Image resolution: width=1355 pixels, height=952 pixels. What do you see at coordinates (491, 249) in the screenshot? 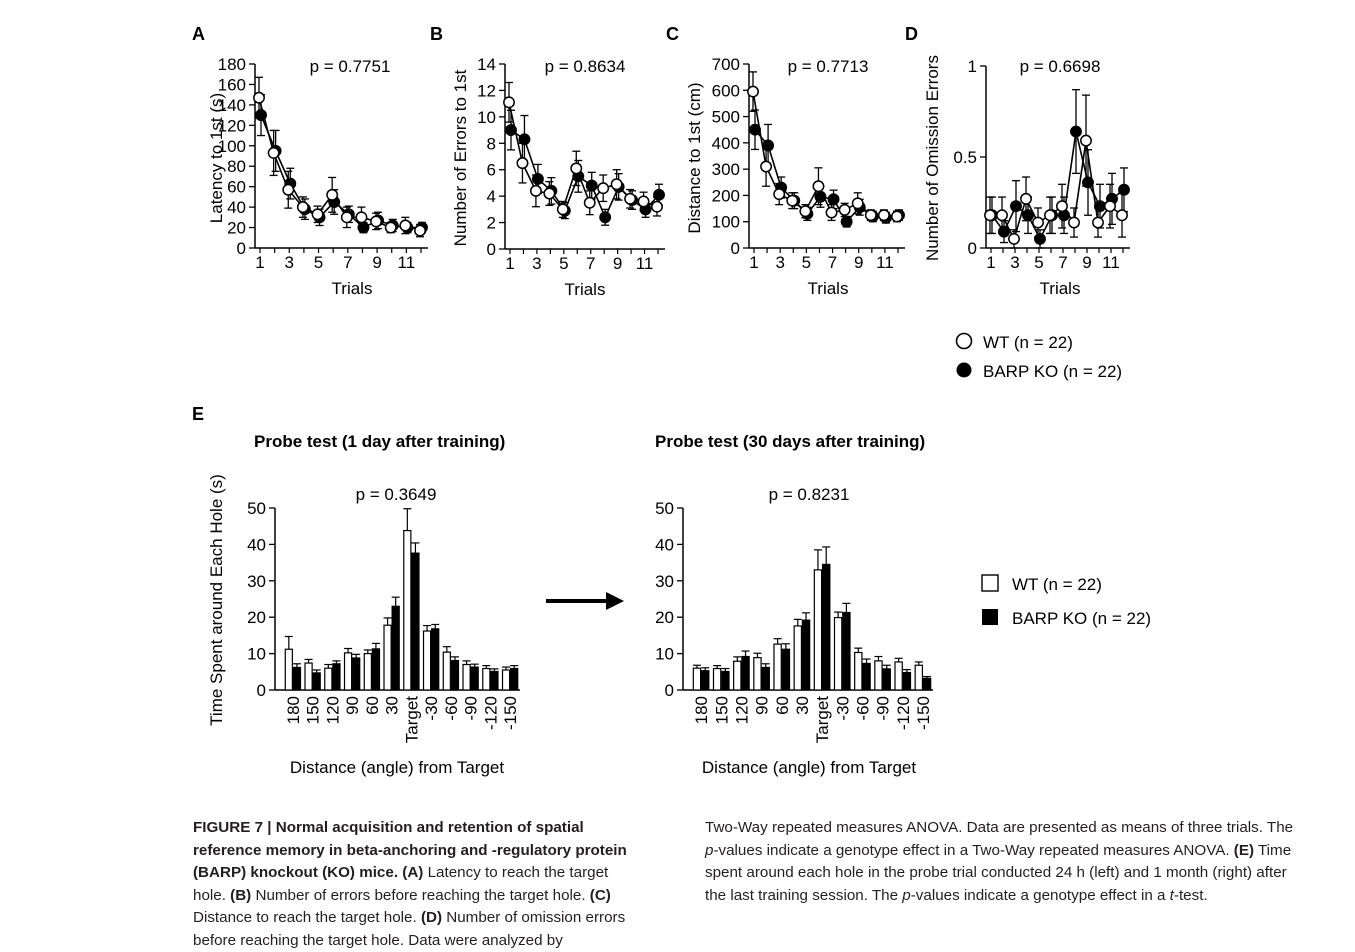
I see `y-tick-label: 0` at bounding box center [491, 249].